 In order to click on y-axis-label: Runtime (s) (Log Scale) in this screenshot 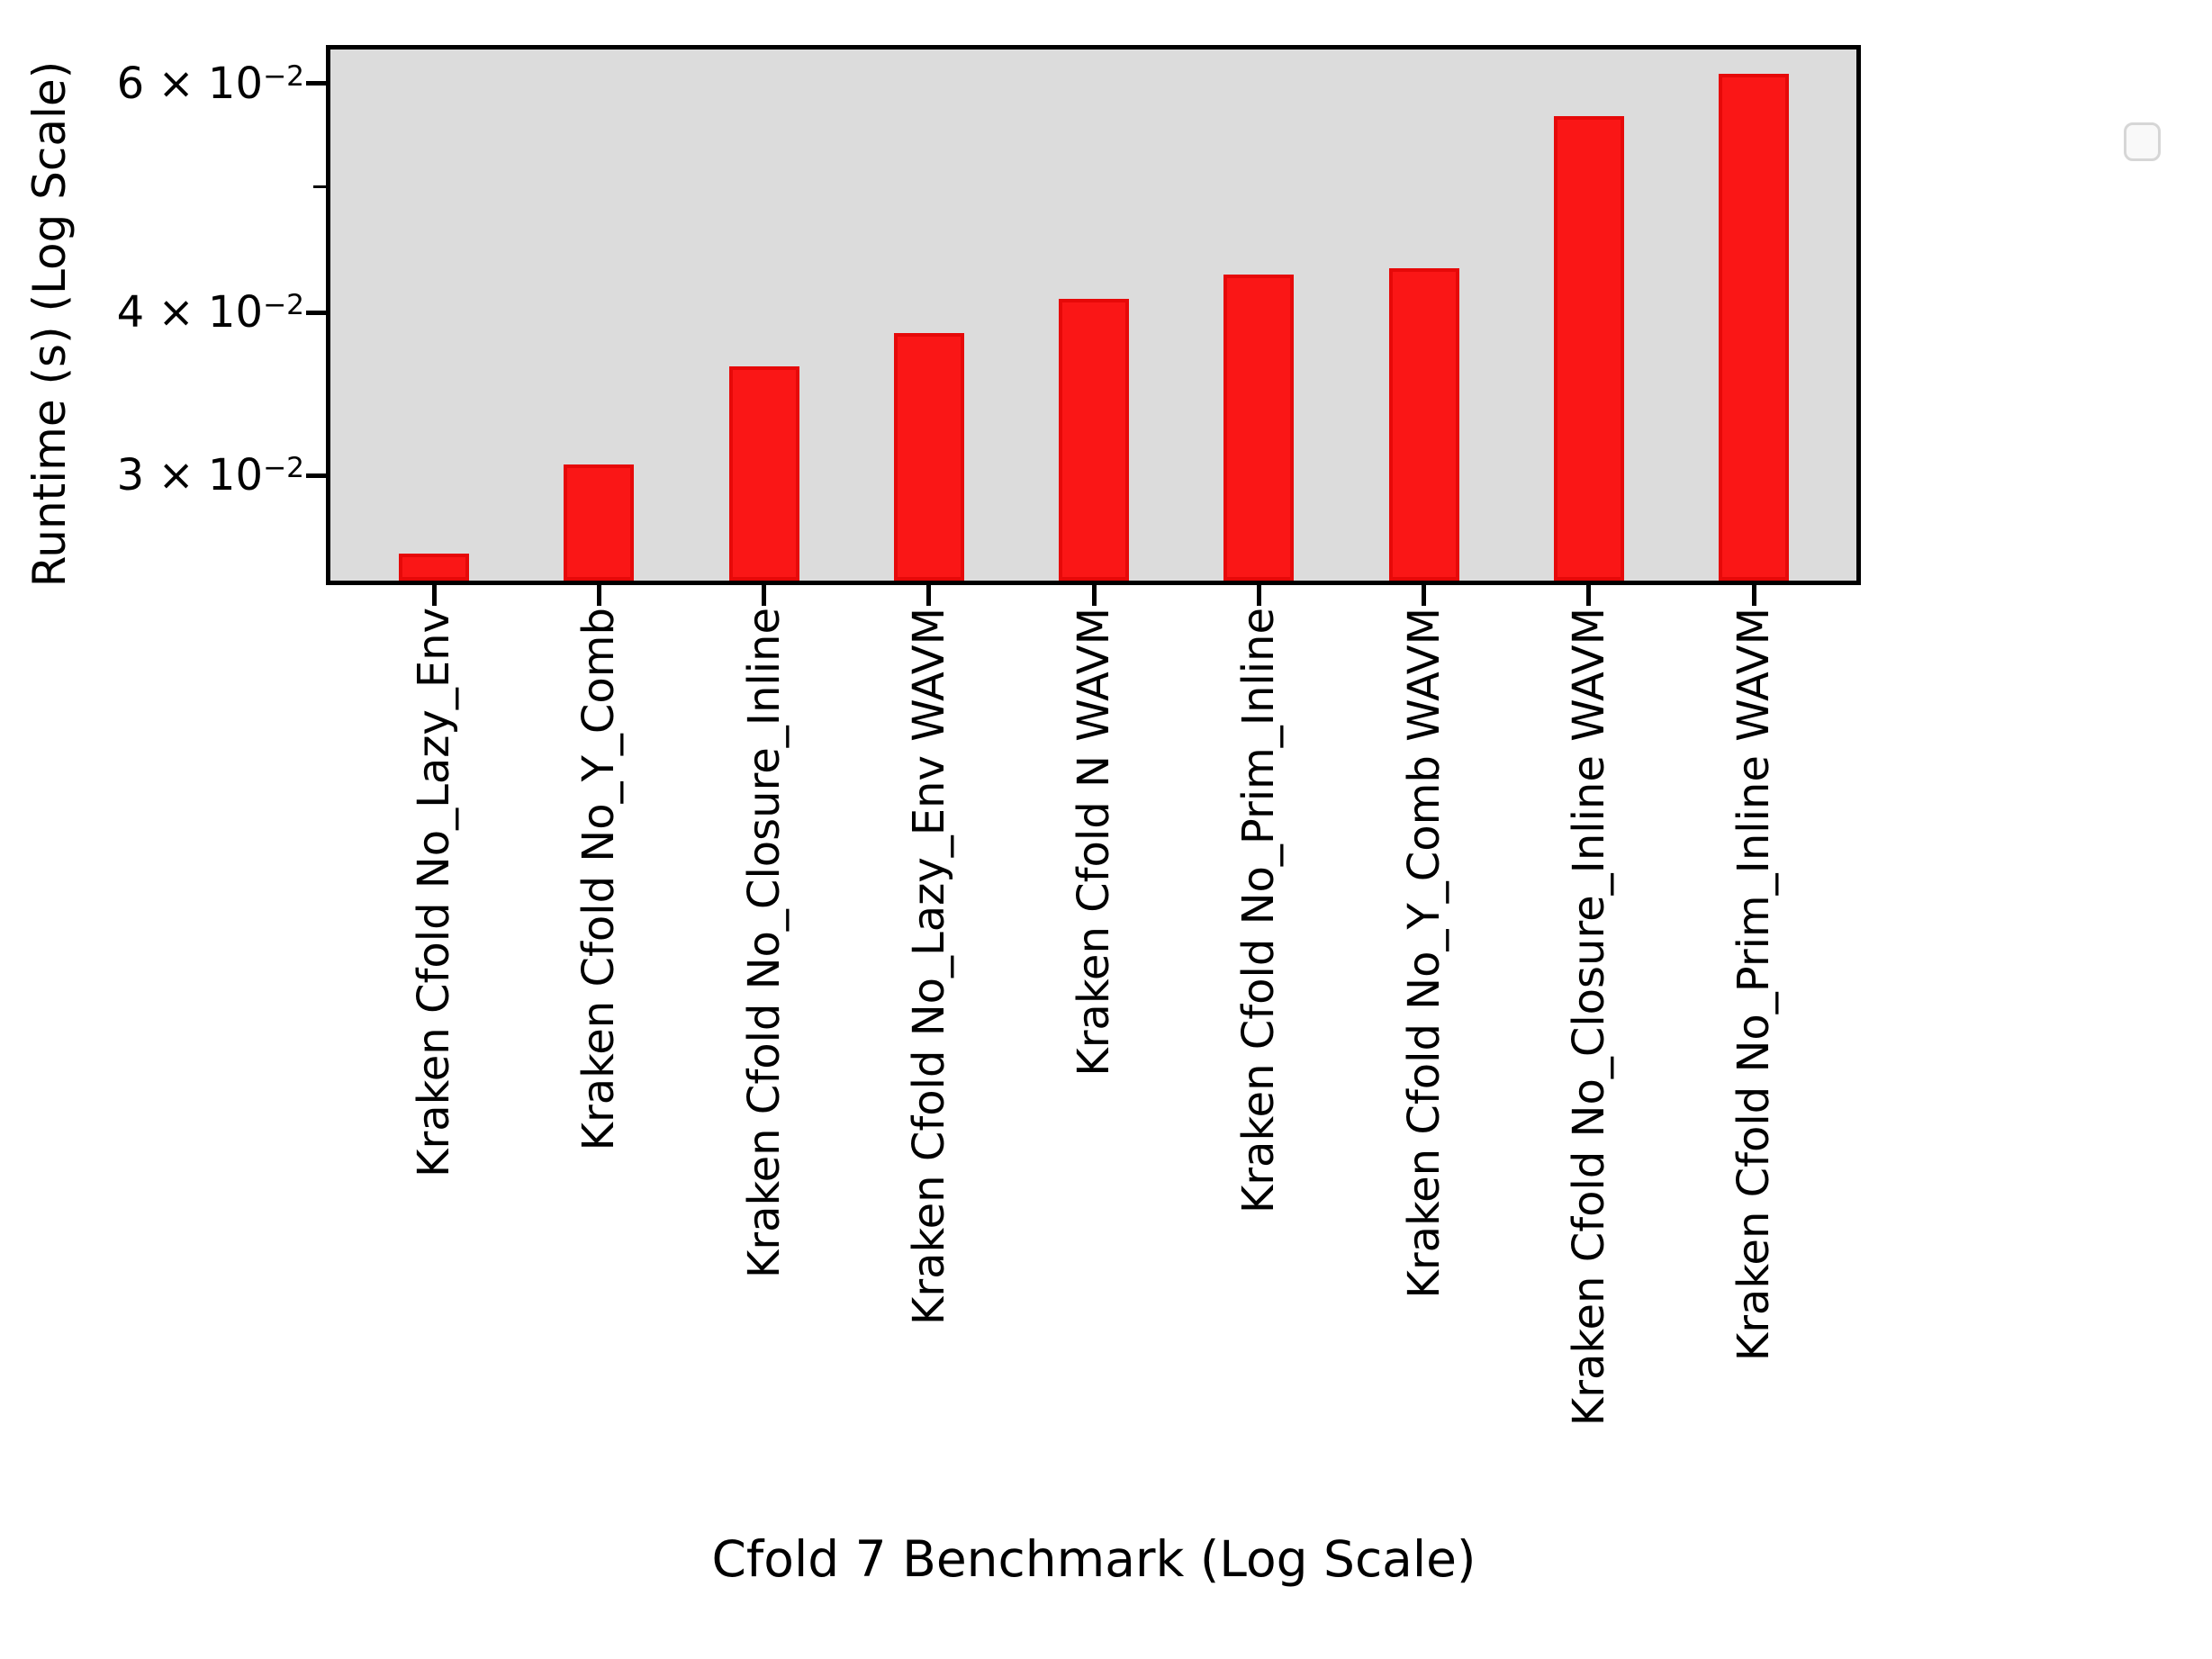, I will do `click(49, 324)`.